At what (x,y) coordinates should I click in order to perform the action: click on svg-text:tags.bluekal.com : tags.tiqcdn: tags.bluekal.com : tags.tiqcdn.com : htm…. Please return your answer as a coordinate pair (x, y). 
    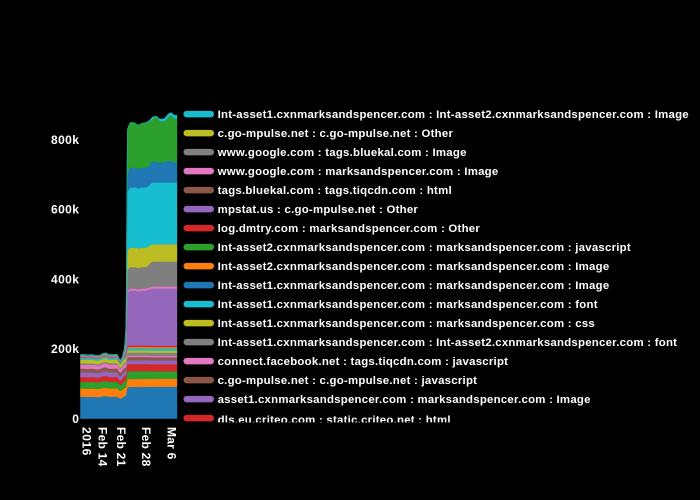
    Looking at the image, I should click on (335, 191).